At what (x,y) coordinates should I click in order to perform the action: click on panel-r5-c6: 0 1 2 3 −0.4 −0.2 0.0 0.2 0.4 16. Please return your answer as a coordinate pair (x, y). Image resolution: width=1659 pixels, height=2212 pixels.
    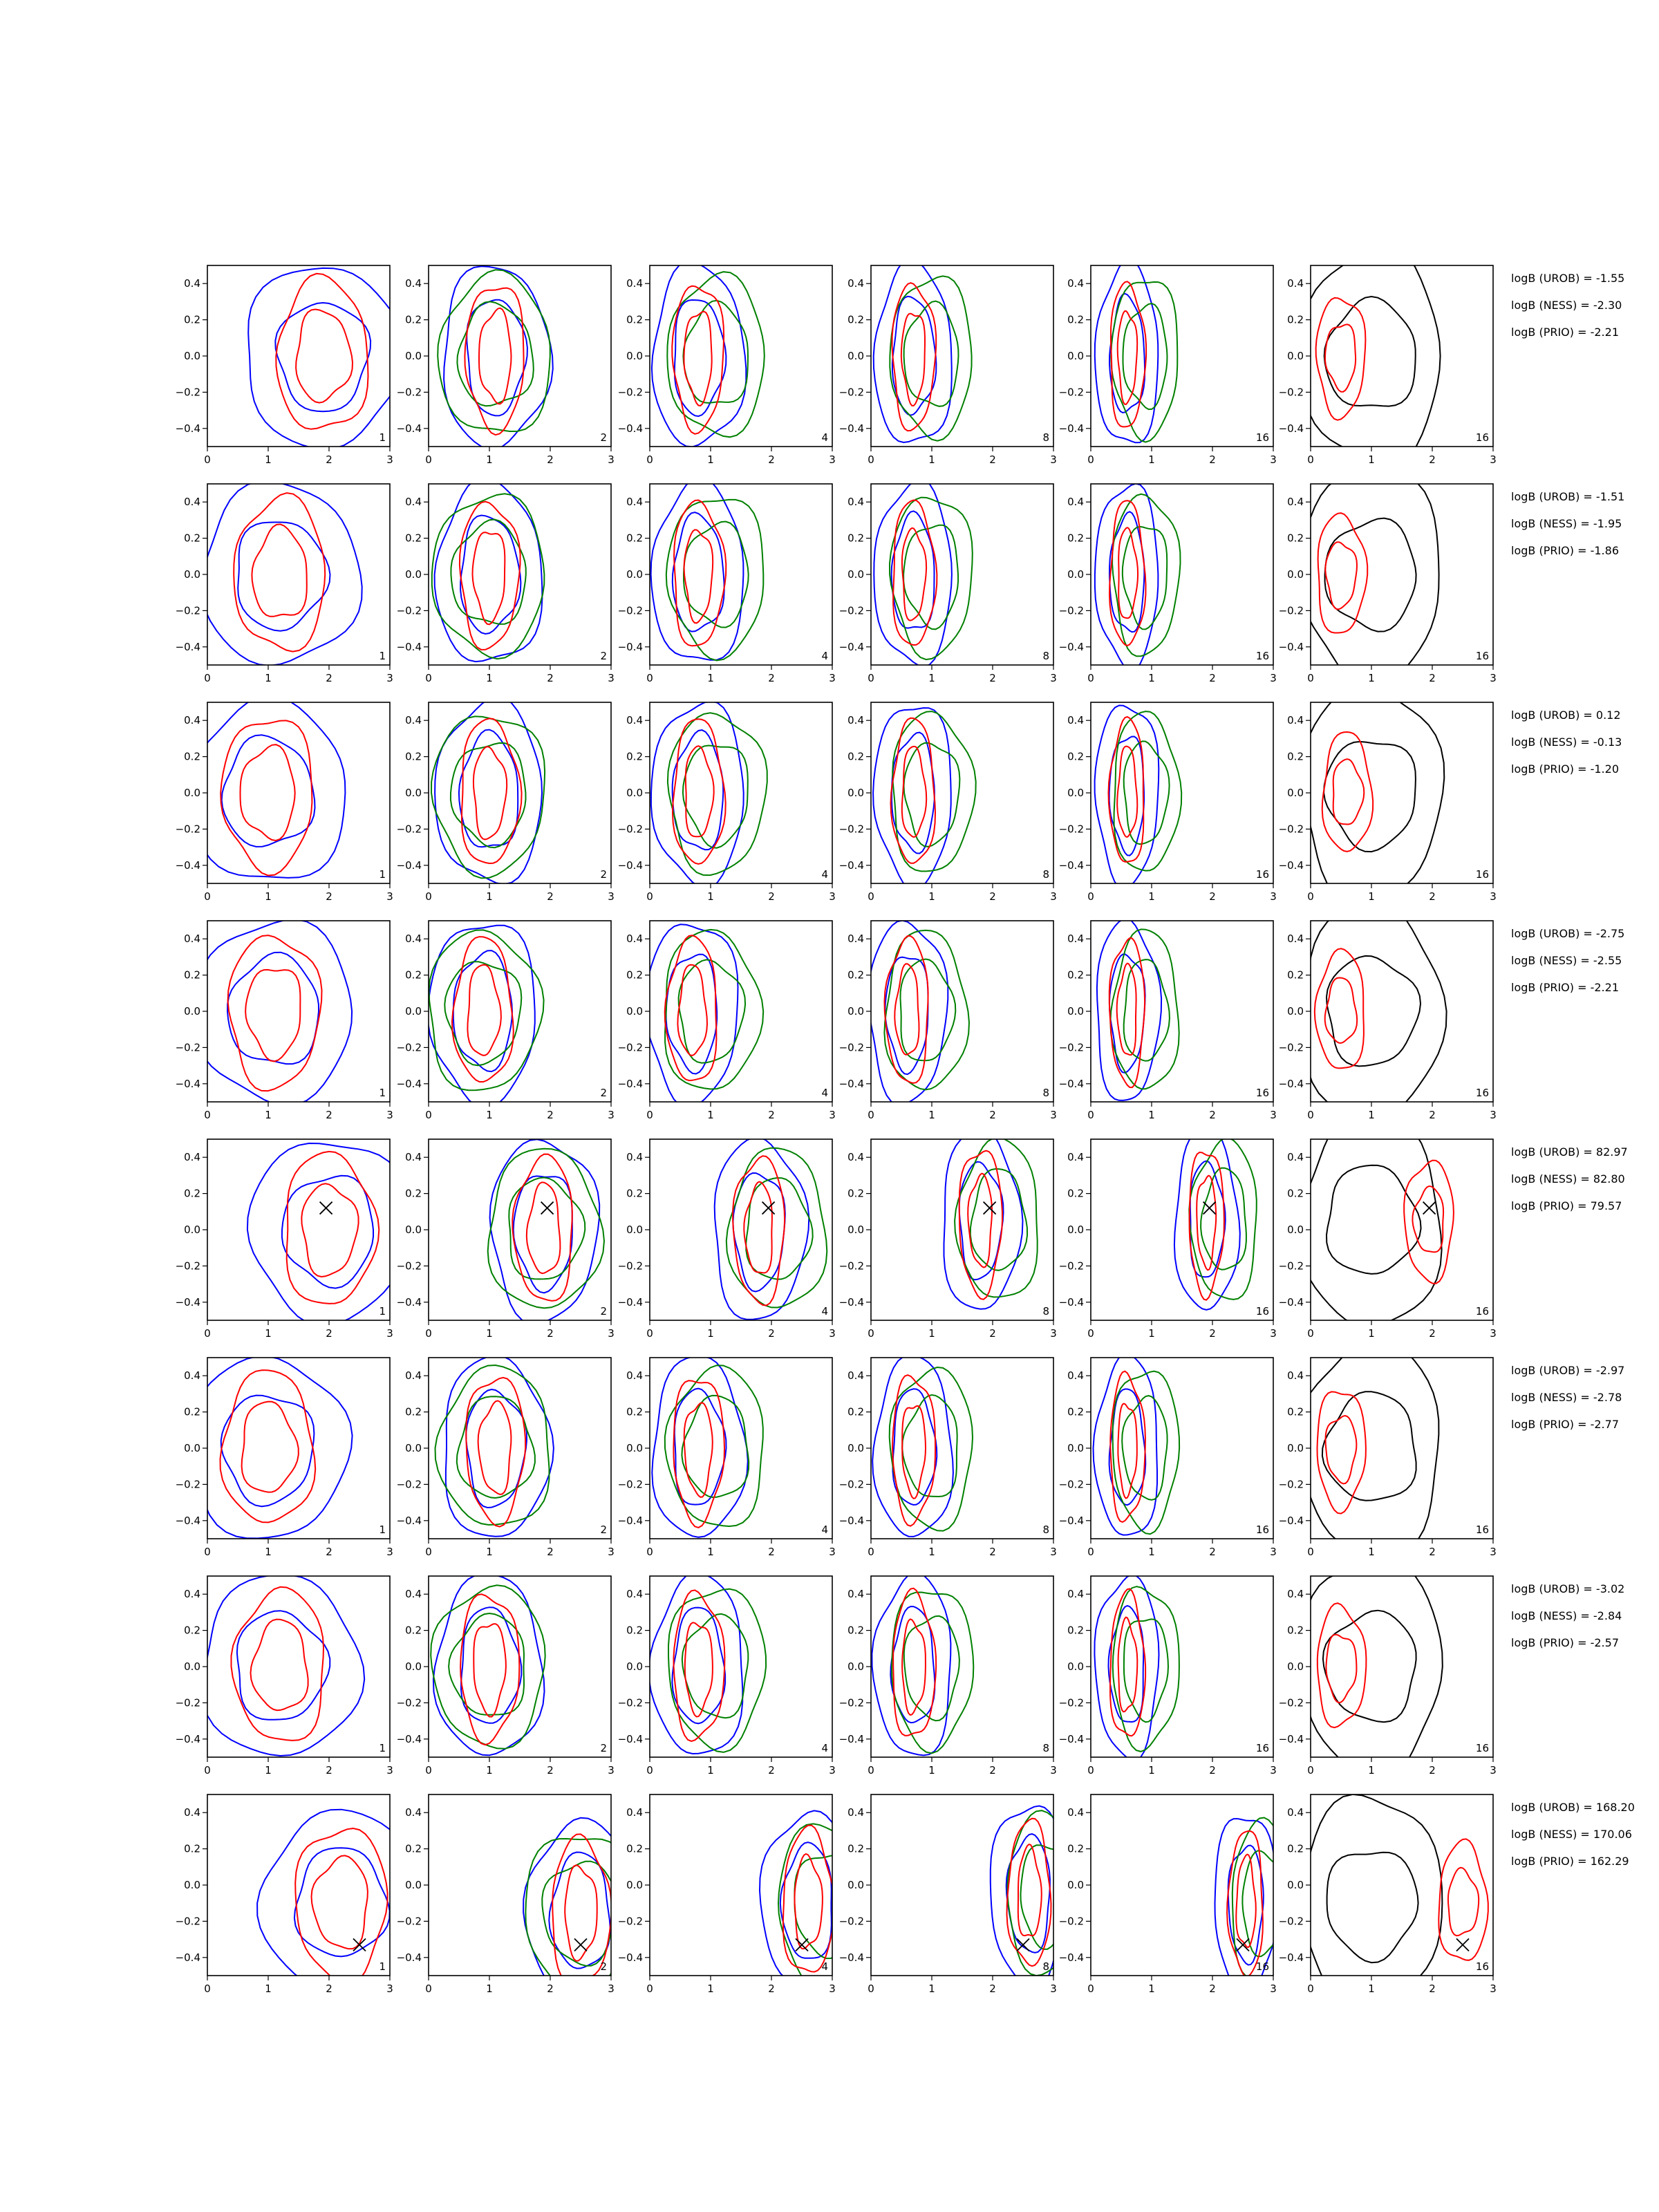
    Looking at the image, I should click on (1388, 1239).